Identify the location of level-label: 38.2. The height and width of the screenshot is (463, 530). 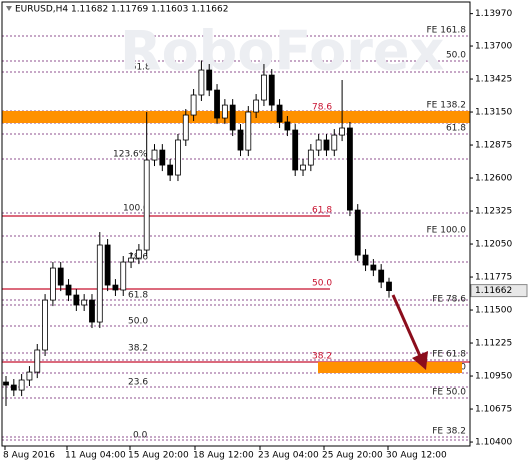
(322, 357).